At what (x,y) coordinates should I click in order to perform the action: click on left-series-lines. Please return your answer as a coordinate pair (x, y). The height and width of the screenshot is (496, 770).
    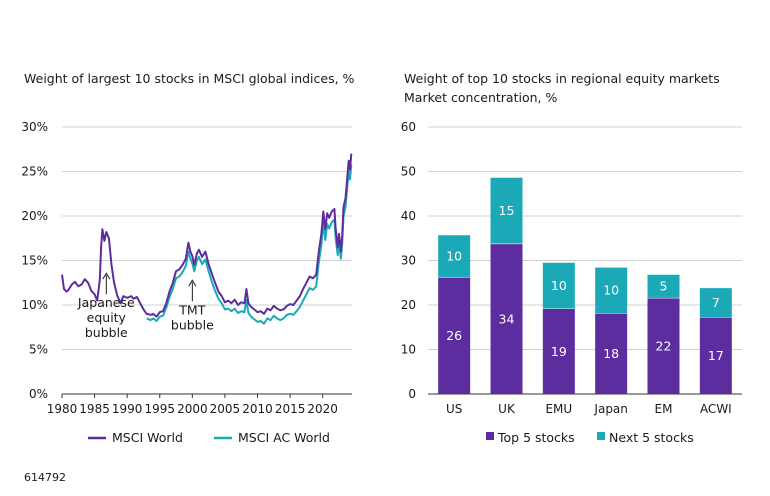
    Looking at the image, I should click on (207, 239).